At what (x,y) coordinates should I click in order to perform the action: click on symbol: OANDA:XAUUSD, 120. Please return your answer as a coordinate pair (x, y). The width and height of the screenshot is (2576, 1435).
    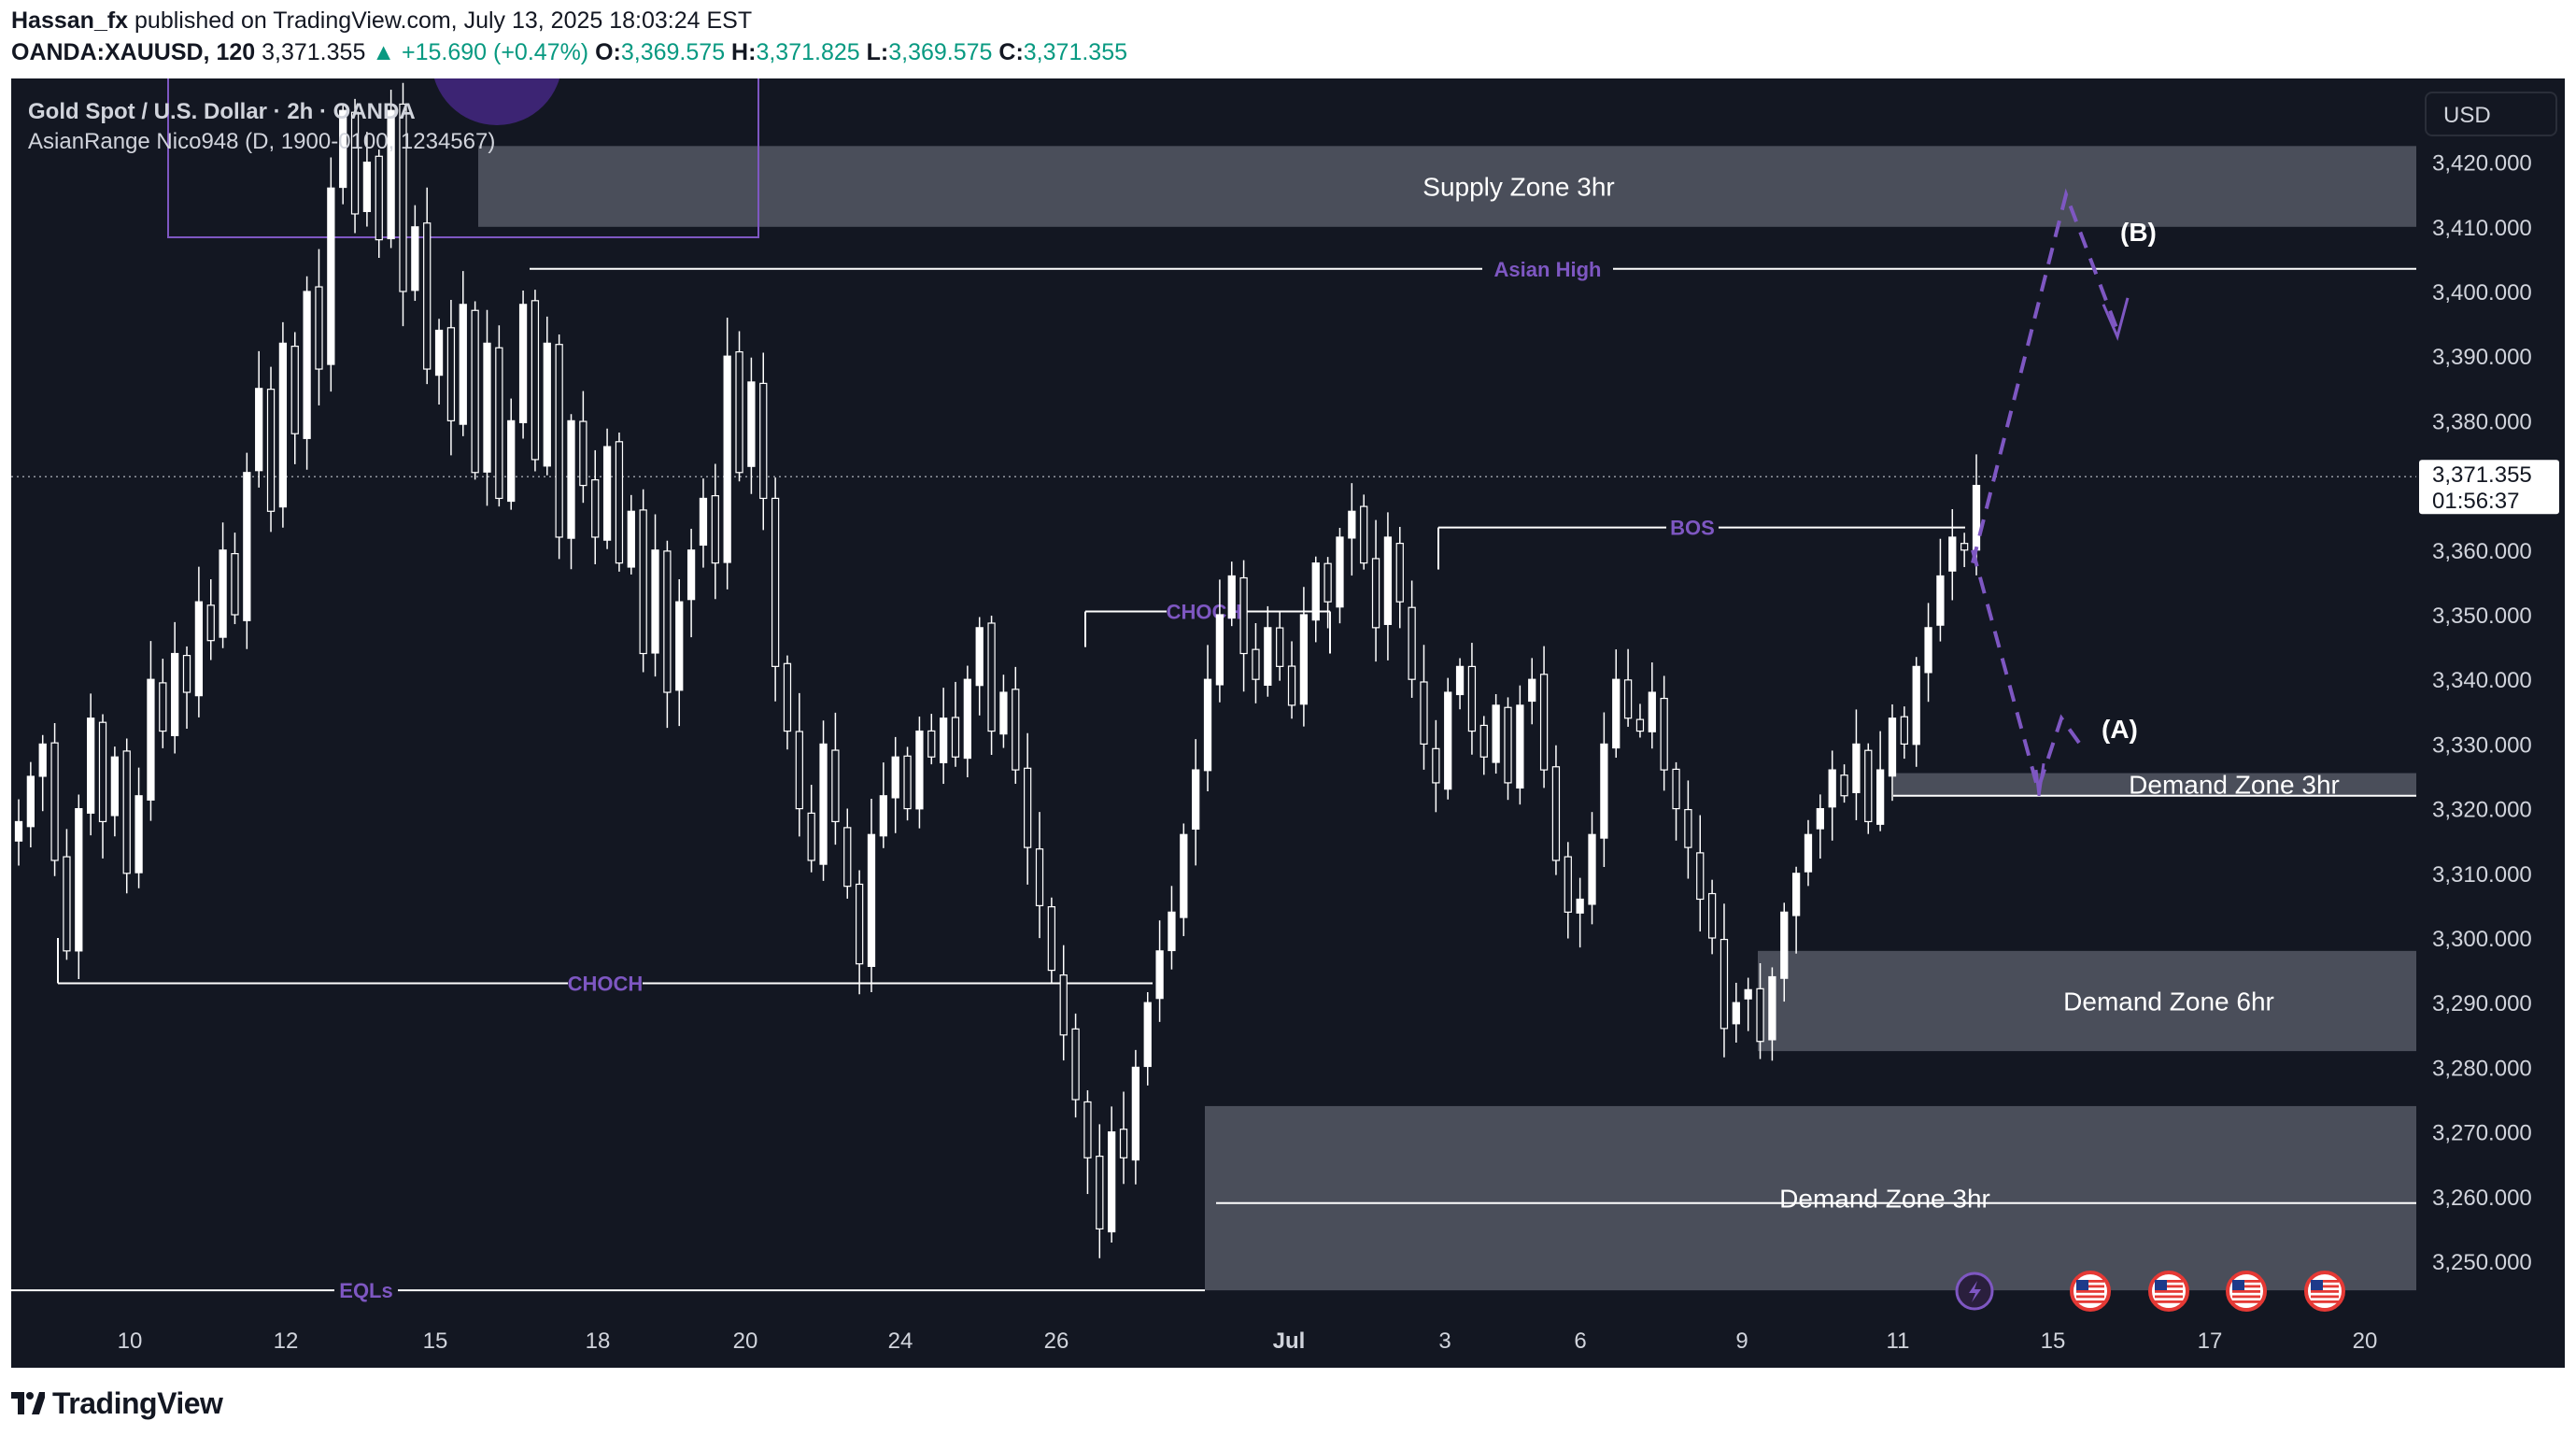
    Looking at the image, I should click on (133, 52).